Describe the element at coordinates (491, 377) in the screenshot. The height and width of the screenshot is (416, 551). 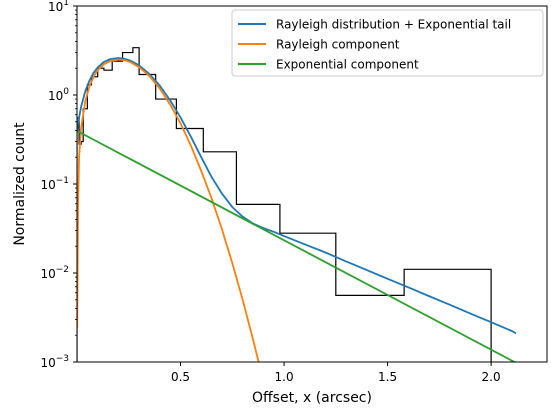
I see `x-tick-label: 2.0` at that location.